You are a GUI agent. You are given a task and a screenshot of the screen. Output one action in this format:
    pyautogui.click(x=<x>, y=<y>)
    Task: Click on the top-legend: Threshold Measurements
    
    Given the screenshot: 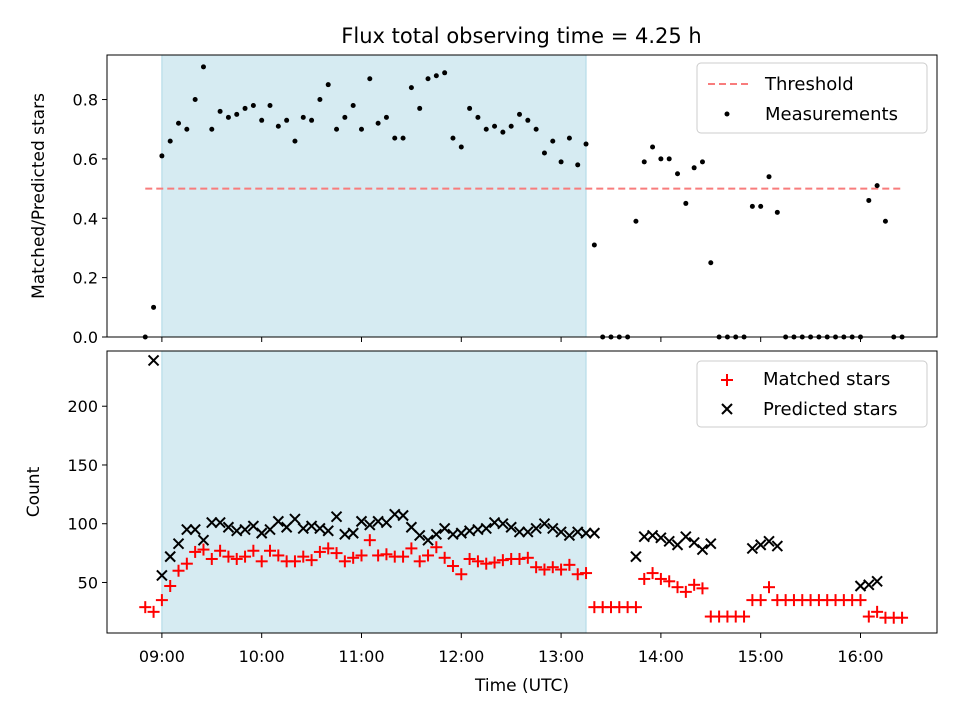 What is the action you would take?
    pyautogui.click(x=812, y=98)
    